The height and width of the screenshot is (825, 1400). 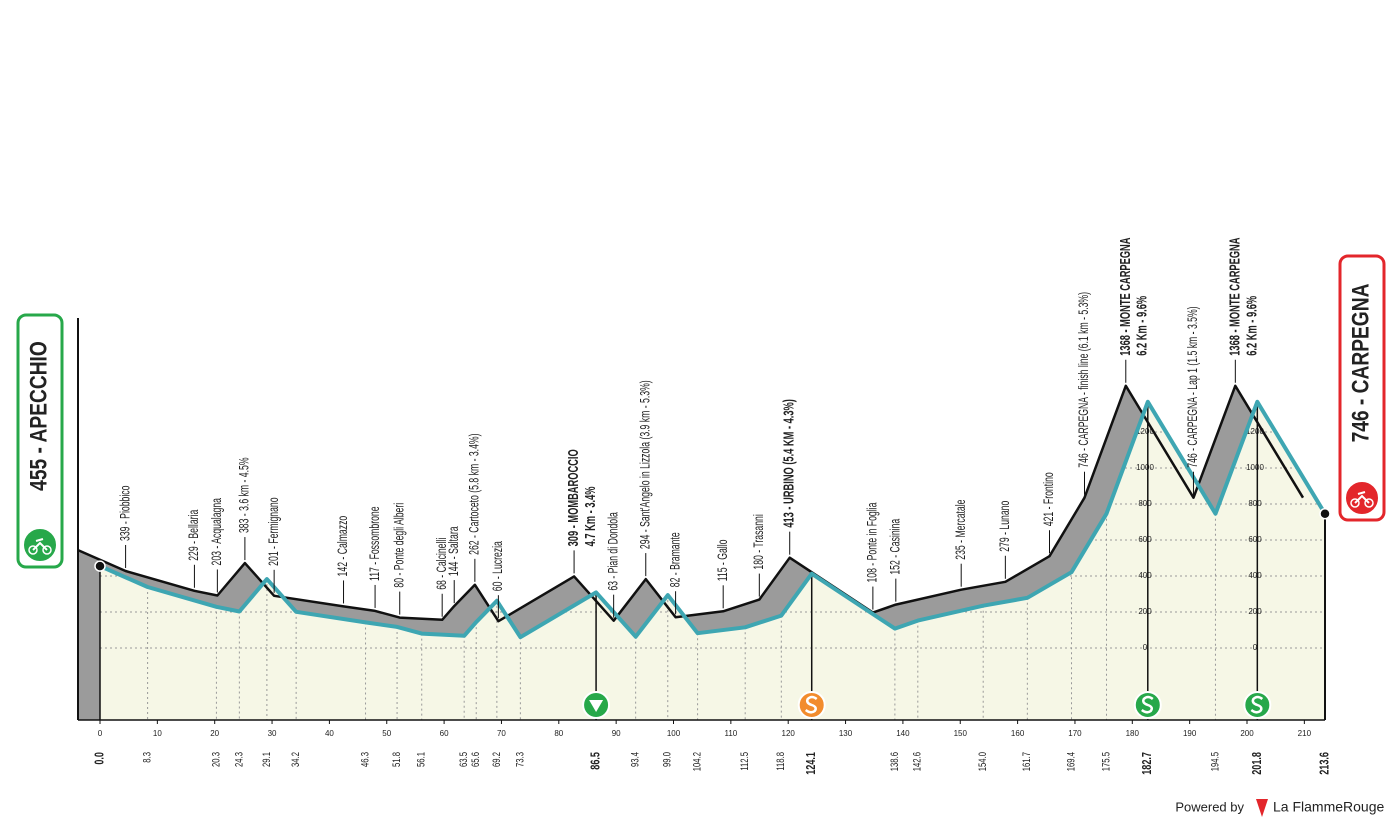 What do you see at coordinates (272, 733) in the screenshot?
I see `x-tick-label: 30` at bounding box center [272, 733].